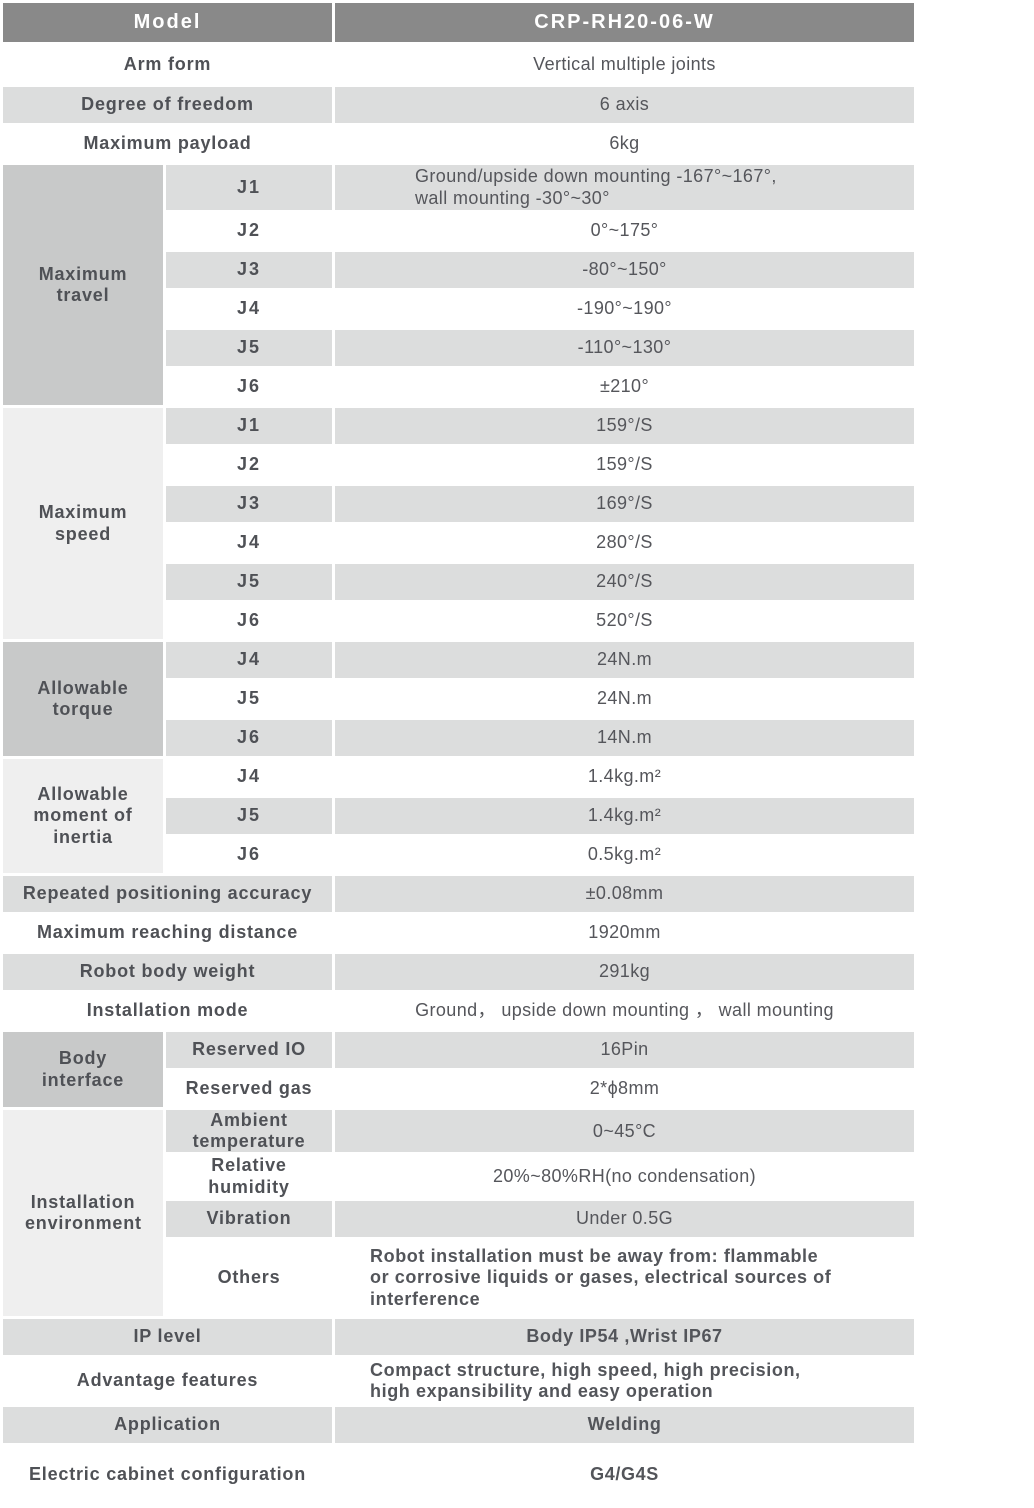 The width and height of the screenshot is (1034, 1508). Describe the element at coordinates (624, 1424) in the screenshot. I see `application-value: Welding` at that location.